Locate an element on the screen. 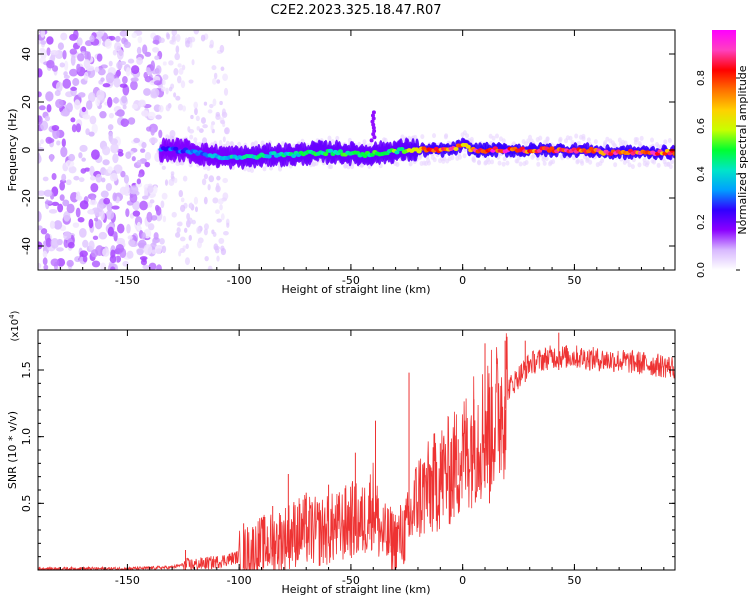 This screenshot has height=600, width=750. snr-y-axis-label: SNR (10 * v/v) is located at coordinates (12, 450).